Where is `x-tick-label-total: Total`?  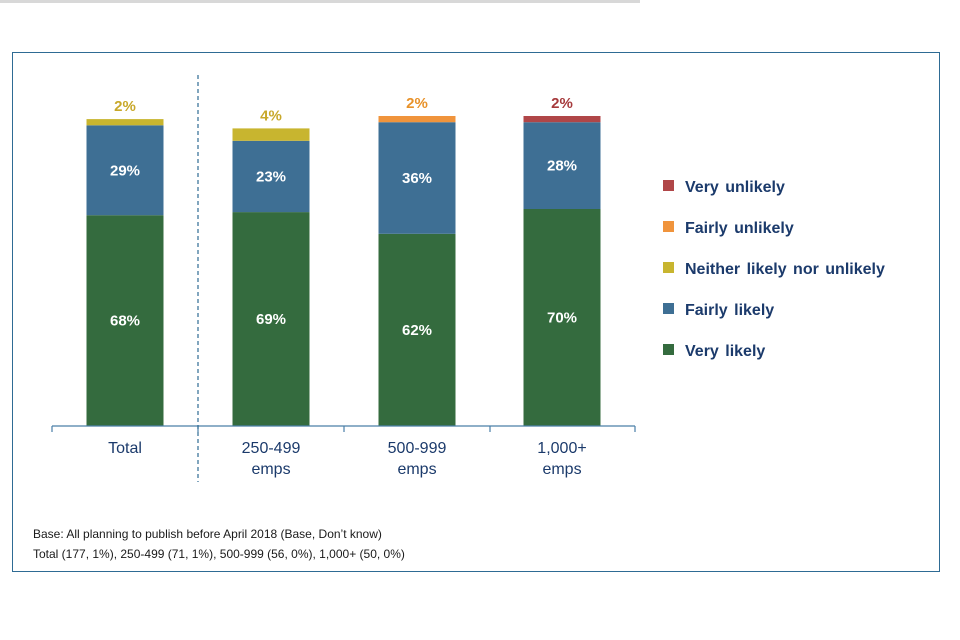 x-tick-label-total: Total is located at coordinates (125, 448).